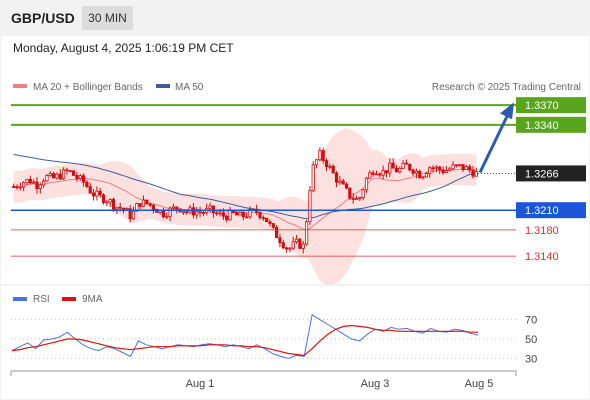 This screenshot has height=400, width=590. Describe the element at coordinates (531, 340) in the screenshot. I see `rsi-tick-50: 50` at that location.